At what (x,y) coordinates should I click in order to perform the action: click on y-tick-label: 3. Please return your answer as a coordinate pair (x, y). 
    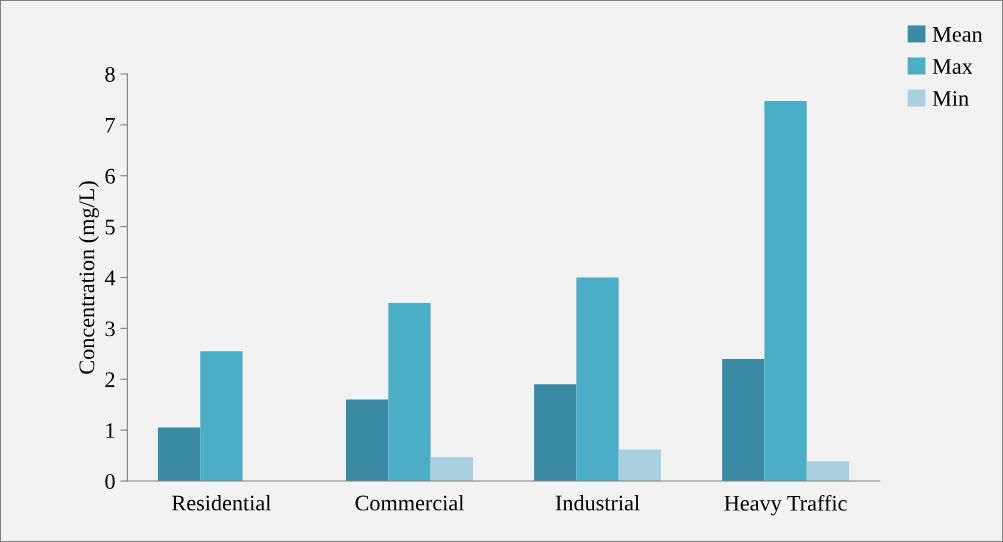
    Looking at the image, I should click on (110, 329).